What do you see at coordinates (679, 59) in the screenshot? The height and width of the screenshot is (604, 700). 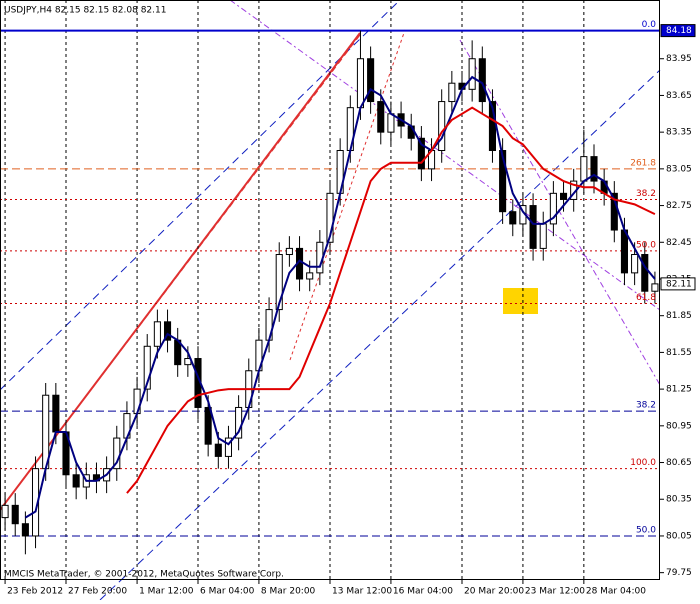 I see `y-tick-label: 83.95` at bounding box center [679, 59].